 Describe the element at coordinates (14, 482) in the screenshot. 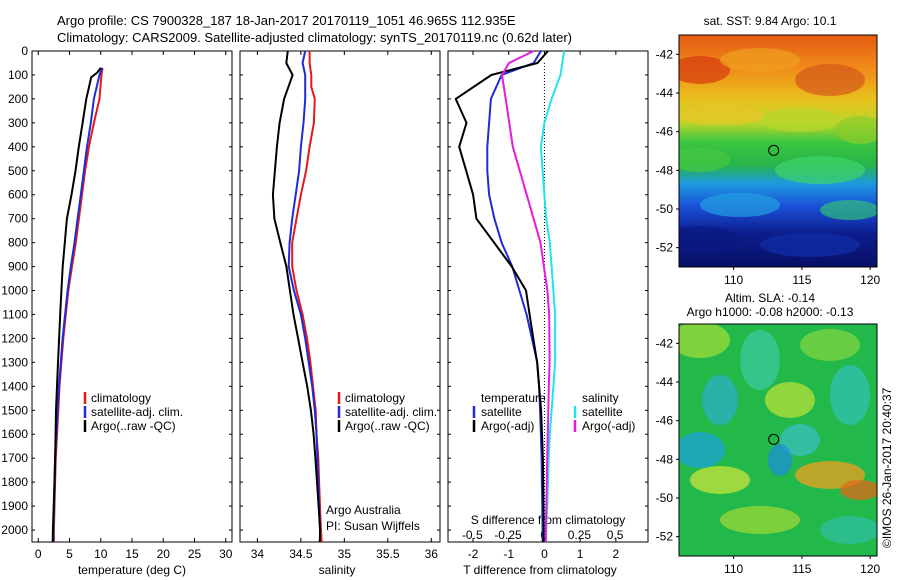

I see `depth-tick-label: 1800` at that location.